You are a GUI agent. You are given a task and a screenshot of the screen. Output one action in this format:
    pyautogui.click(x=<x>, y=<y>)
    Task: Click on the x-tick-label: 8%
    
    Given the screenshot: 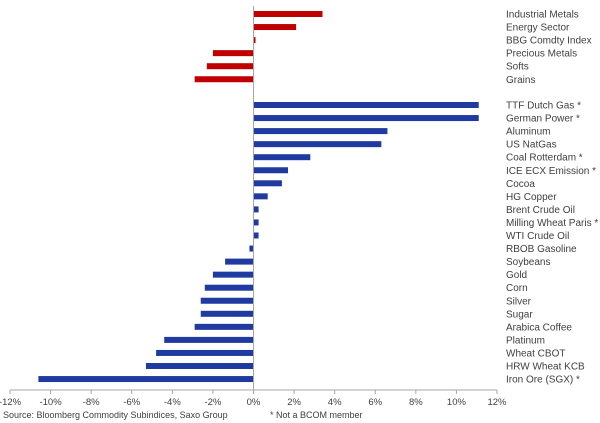 What is the action you would take?
    pyautogui.click(x=416, y=402)
    